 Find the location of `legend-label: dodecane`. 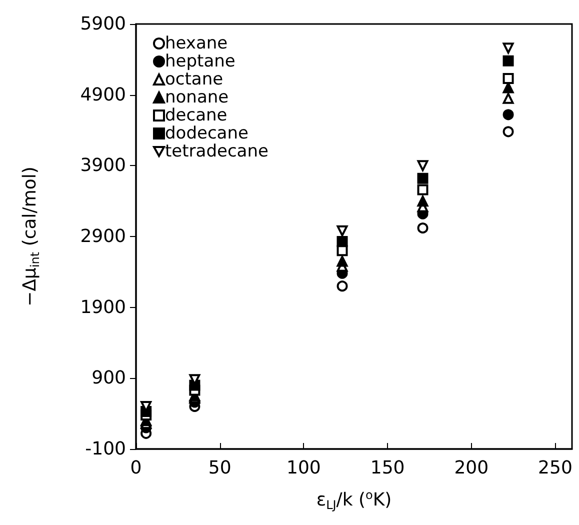

legend-label: dodecane is located at coordinates (206, 134).